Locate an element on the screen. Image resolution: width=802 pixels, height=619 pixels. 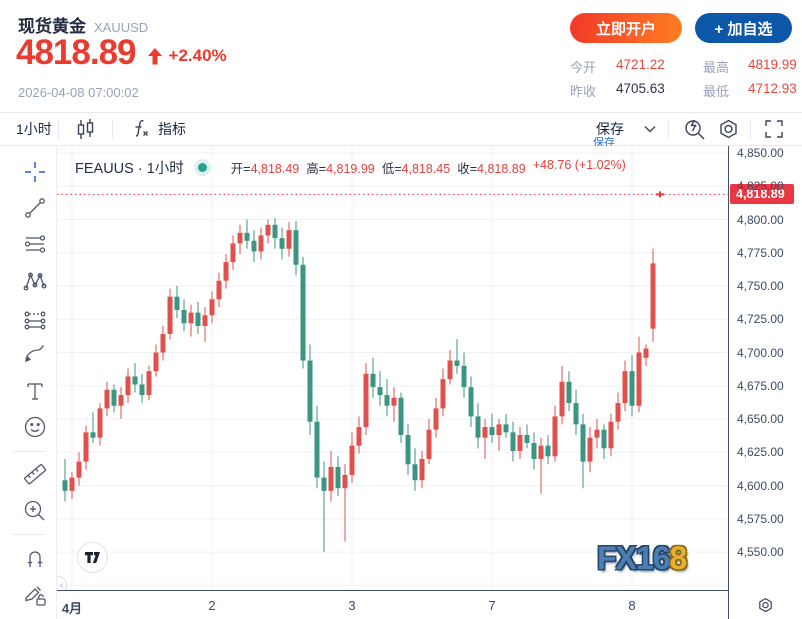
price-tick: 4,575.00 is located at coordinates (760, 518).